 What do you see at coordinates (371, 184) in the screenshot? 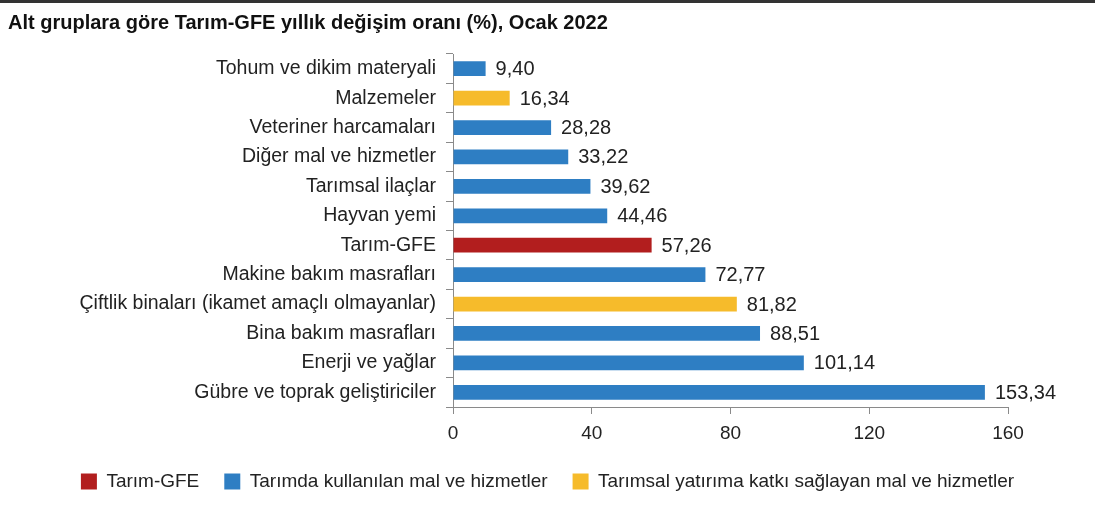
I see `y-tick-label: Tarımsal ilaçlar` at bounding box center [371, 184].